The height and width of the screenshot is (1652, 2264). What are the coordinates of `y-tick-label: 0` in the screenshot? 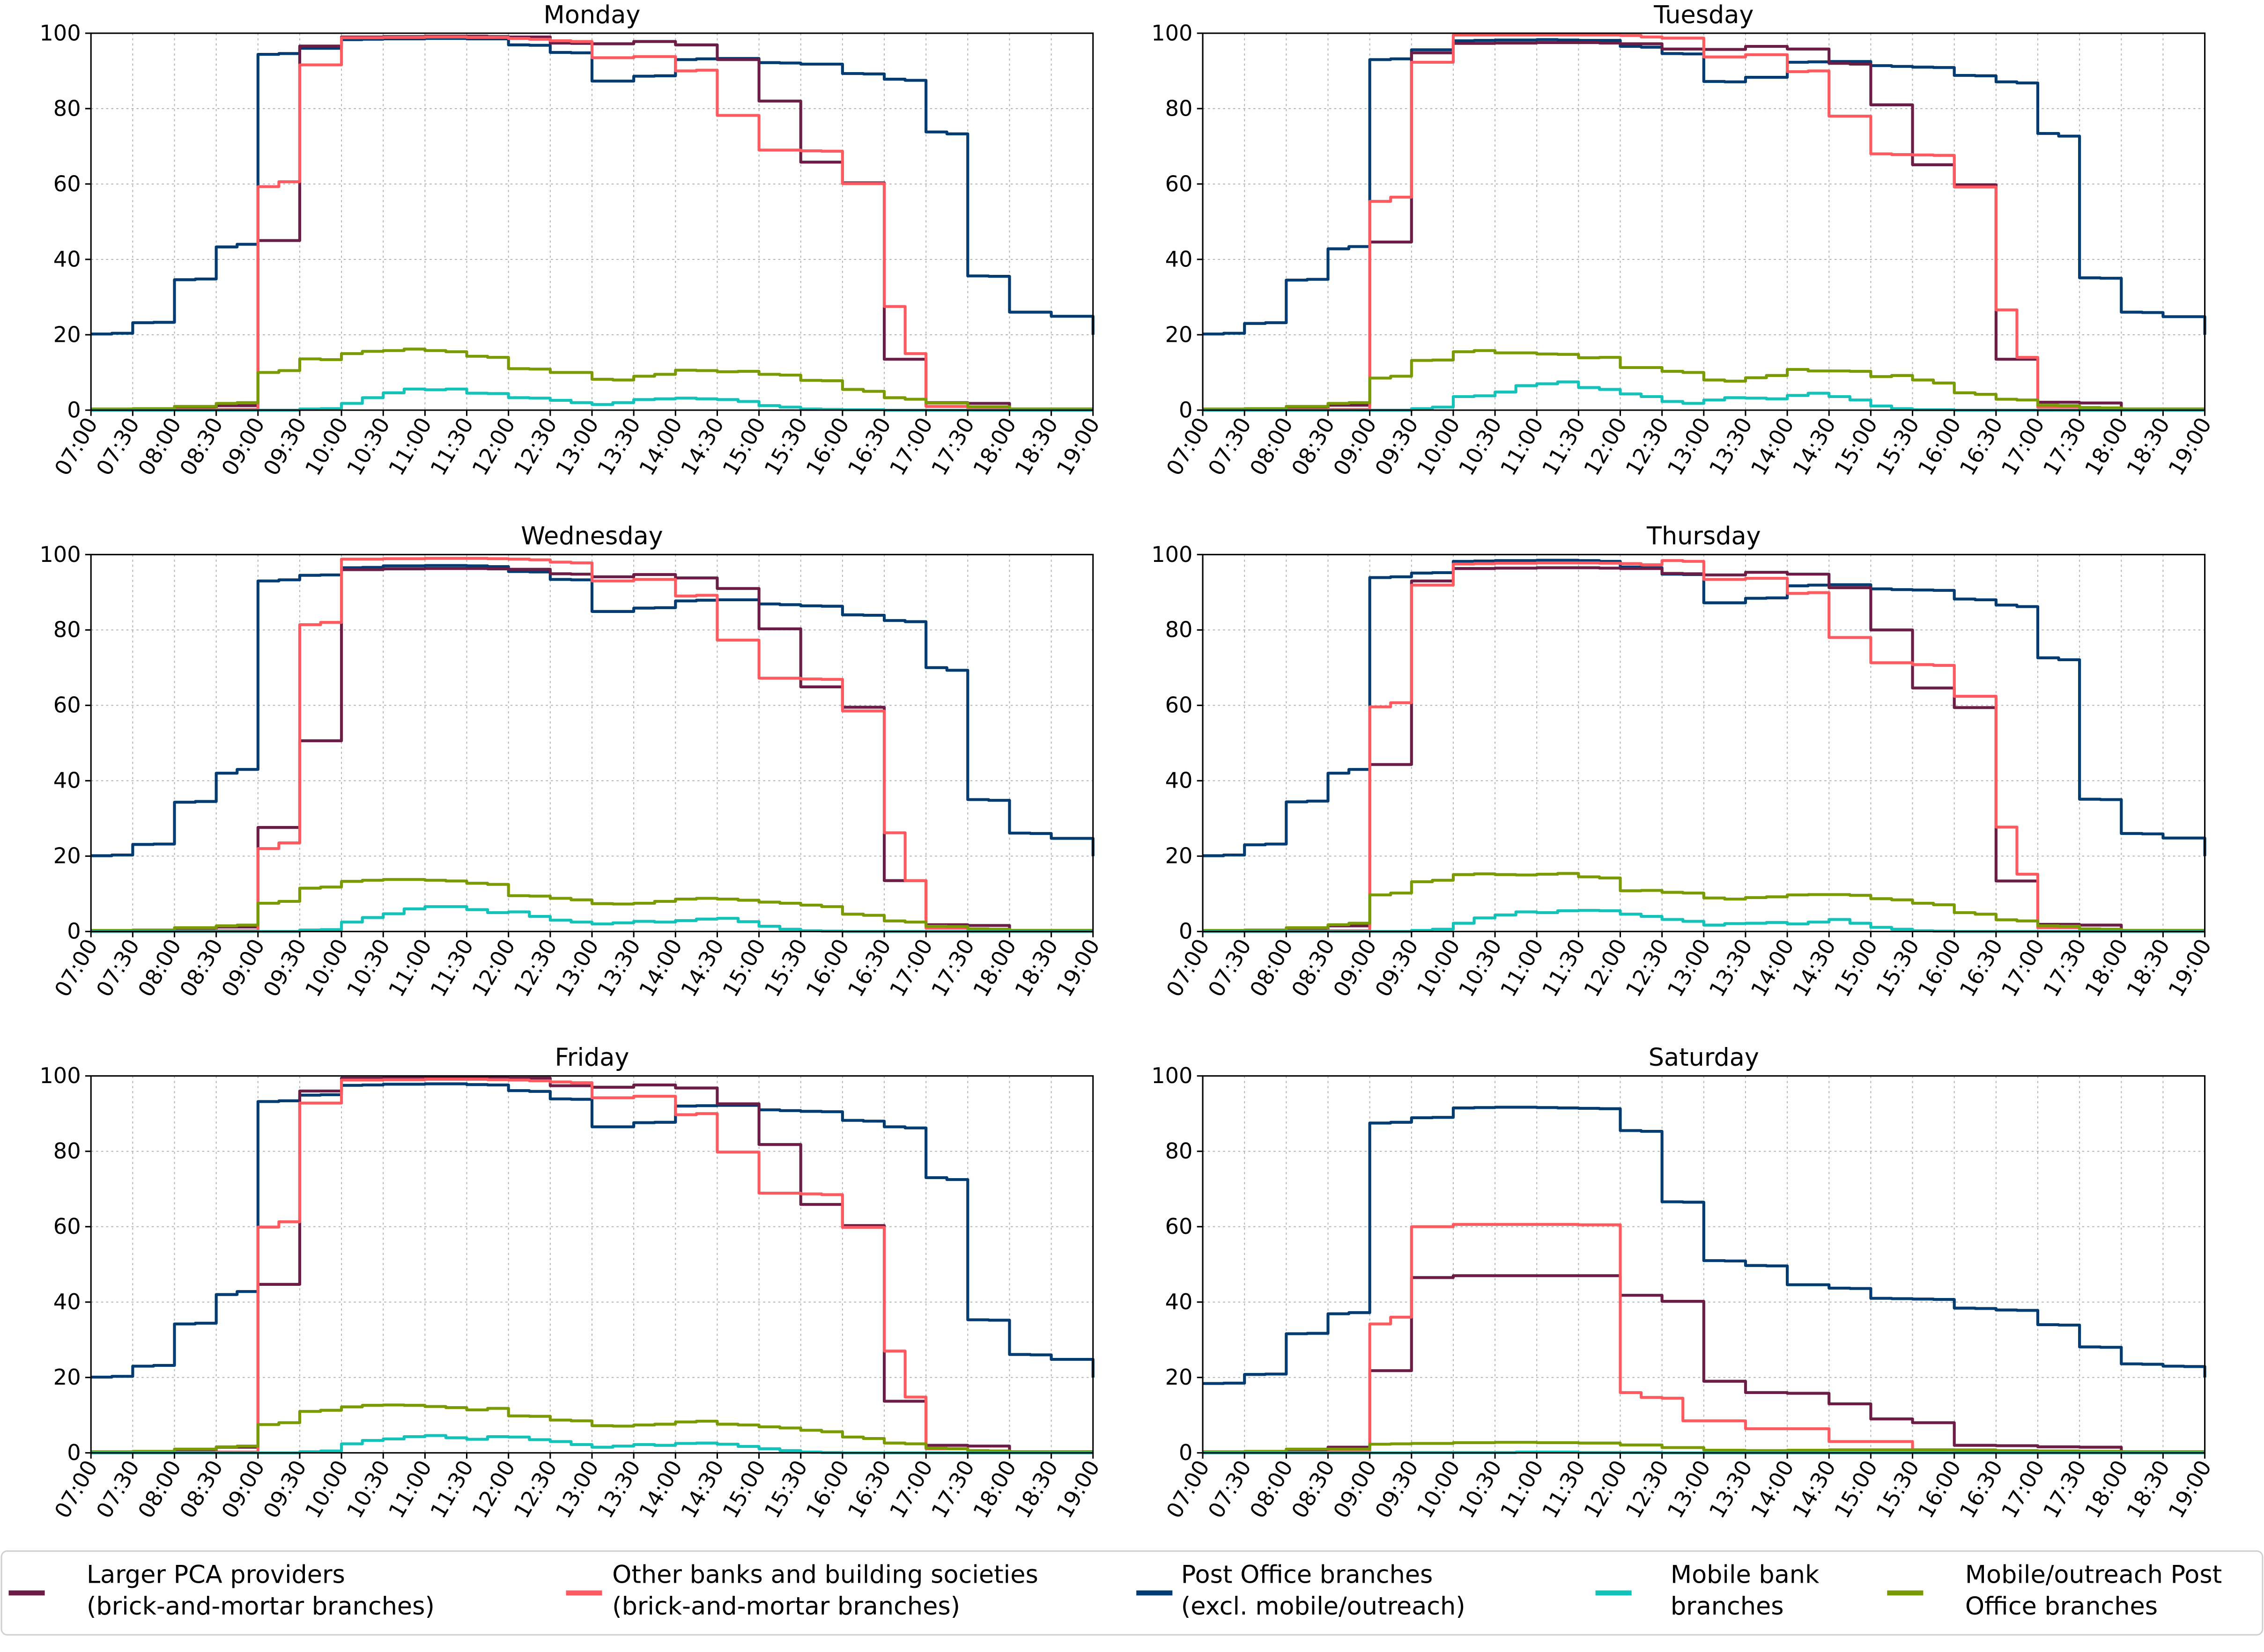 It's located at (1185, 931).